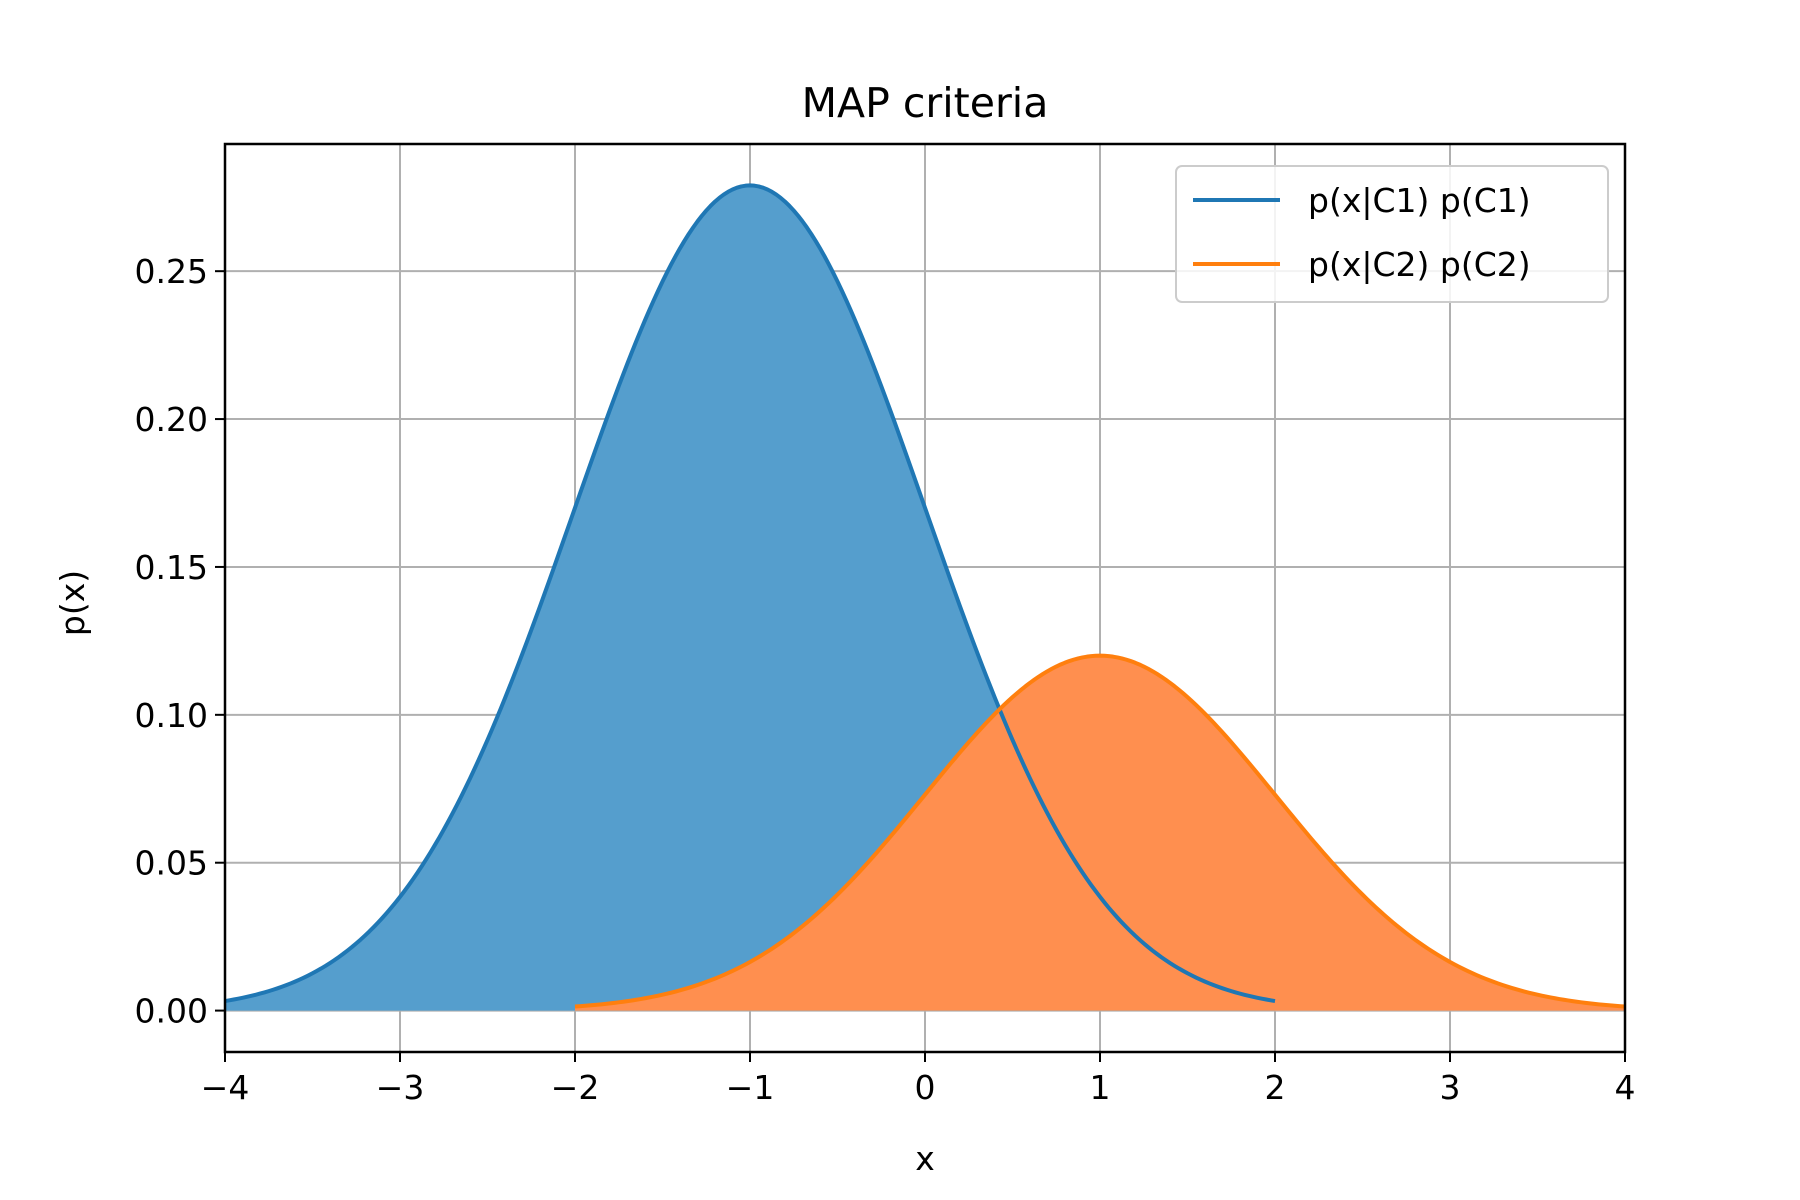 The height and width of the screenshot is (1200, 1800). What do you see at coordinates (225, 1087) in the screenshot?
I see `x-tick-label: −4` at bounding box center [225, 1087].